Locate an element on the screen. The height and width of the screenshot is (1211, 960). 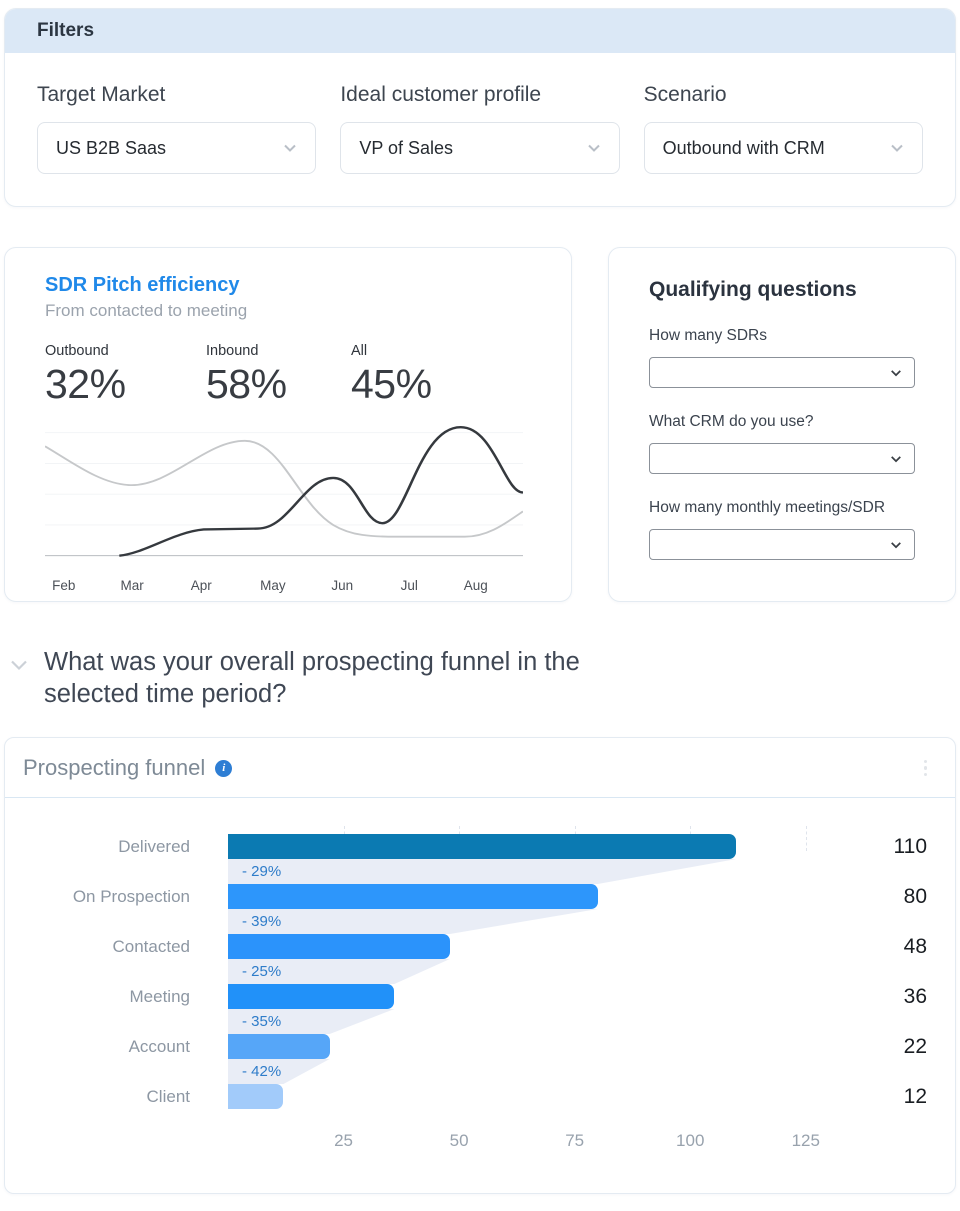
meetings-label: How many monthly meetings/SDR is located at coordinates (767, 507).